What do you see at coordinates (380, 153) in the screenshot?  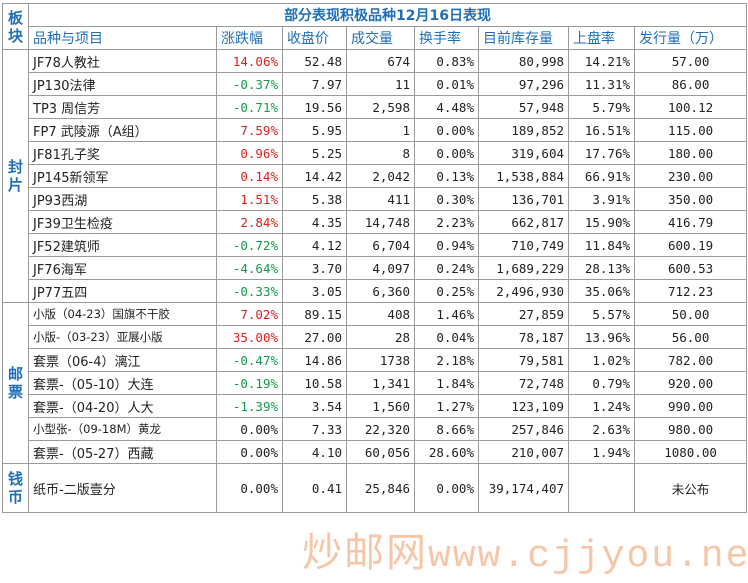 I see `volume-cell: 8` at bounding box center [380, 153].